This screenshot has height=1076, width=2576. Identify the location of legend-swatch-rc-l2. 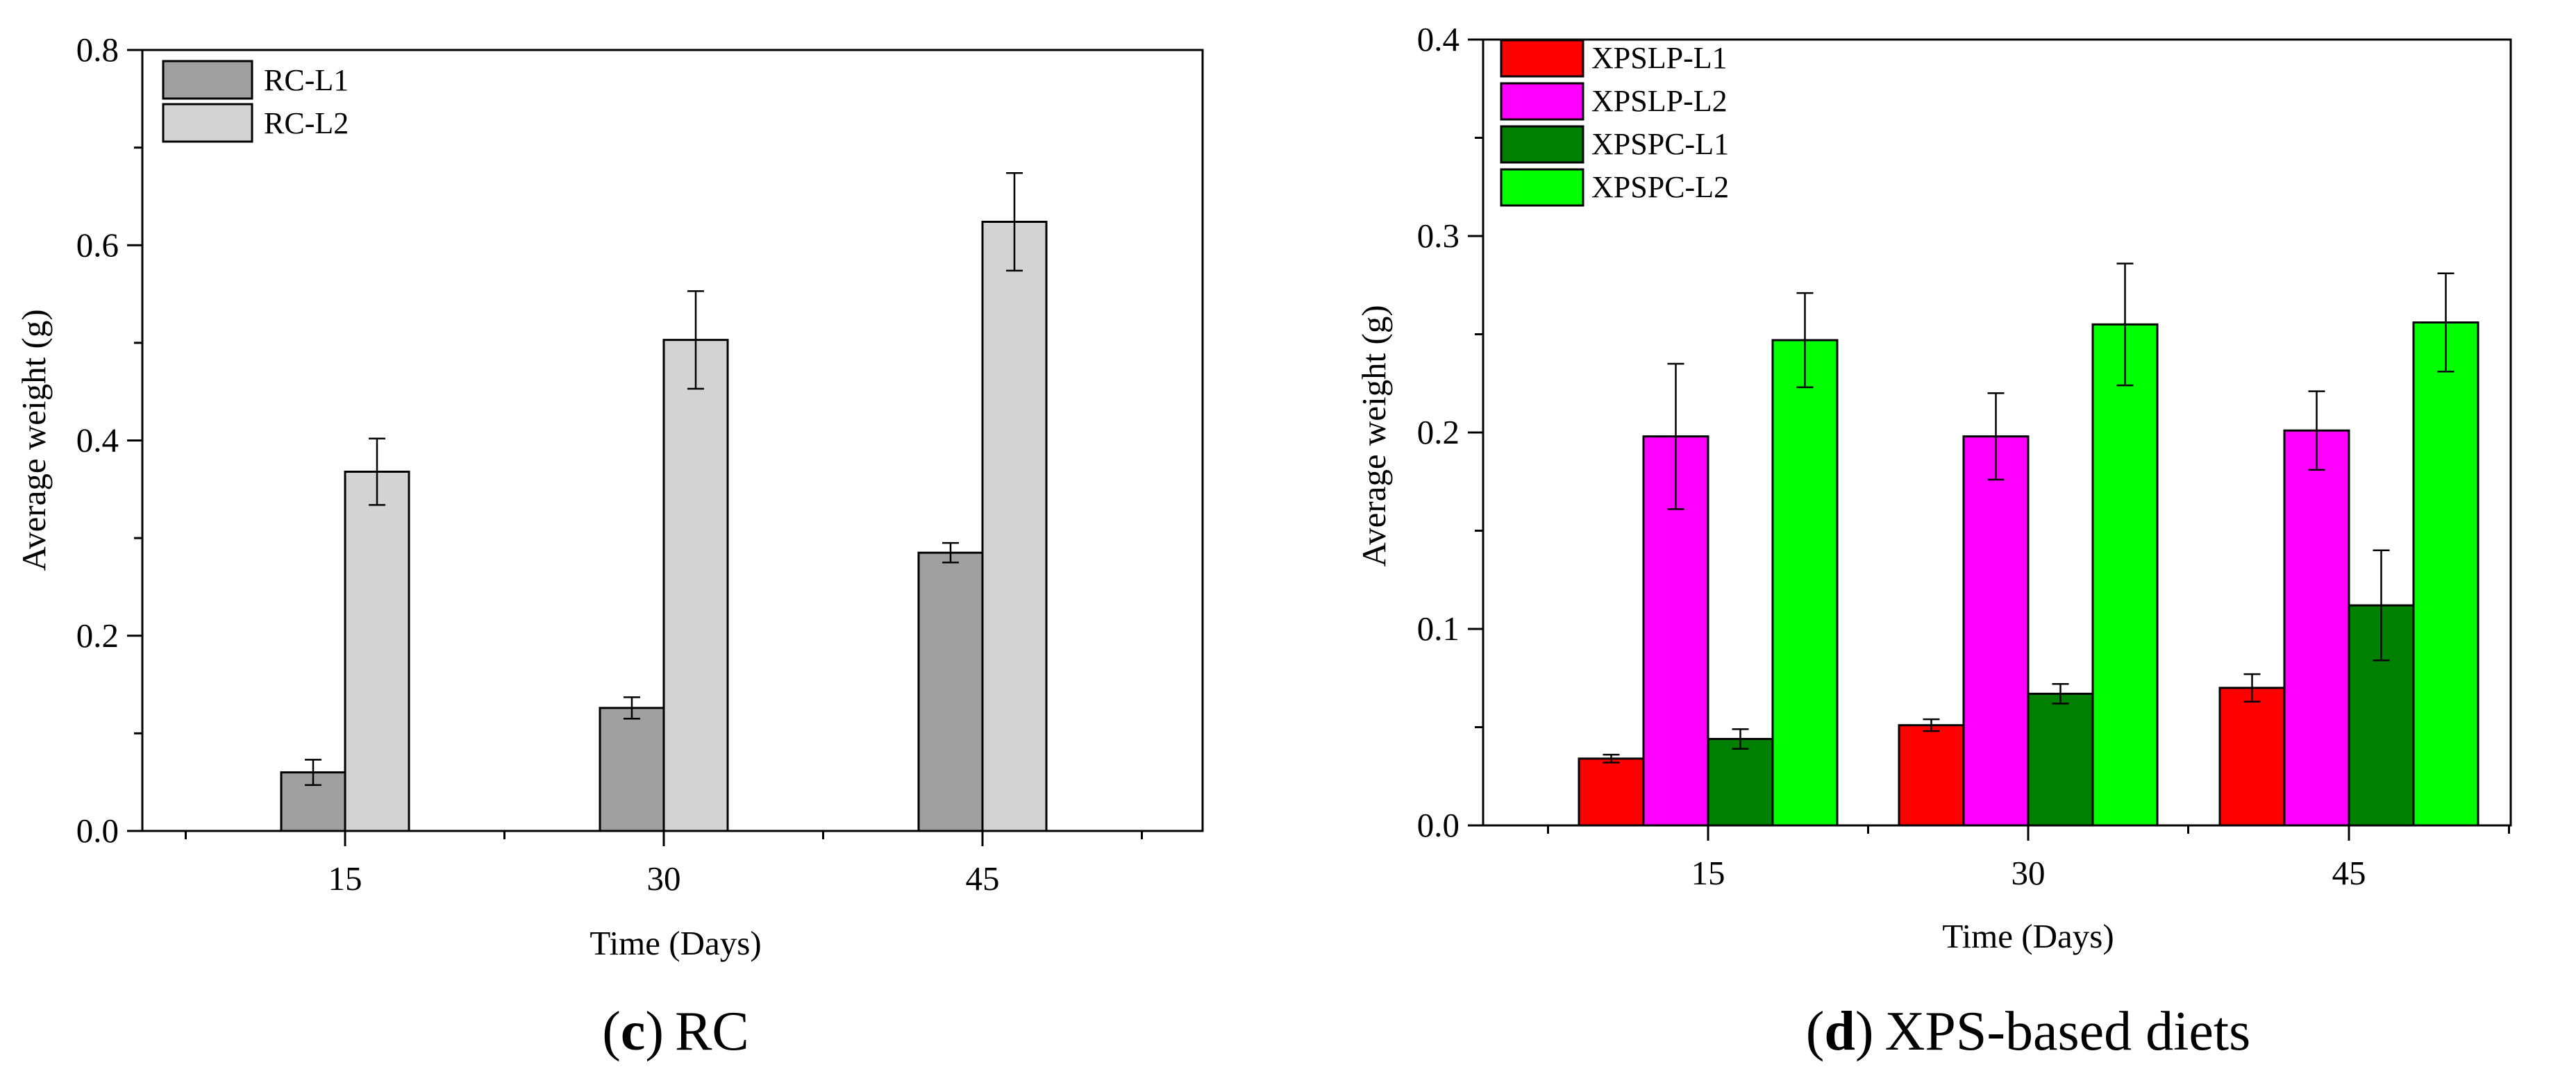
(207, 123).